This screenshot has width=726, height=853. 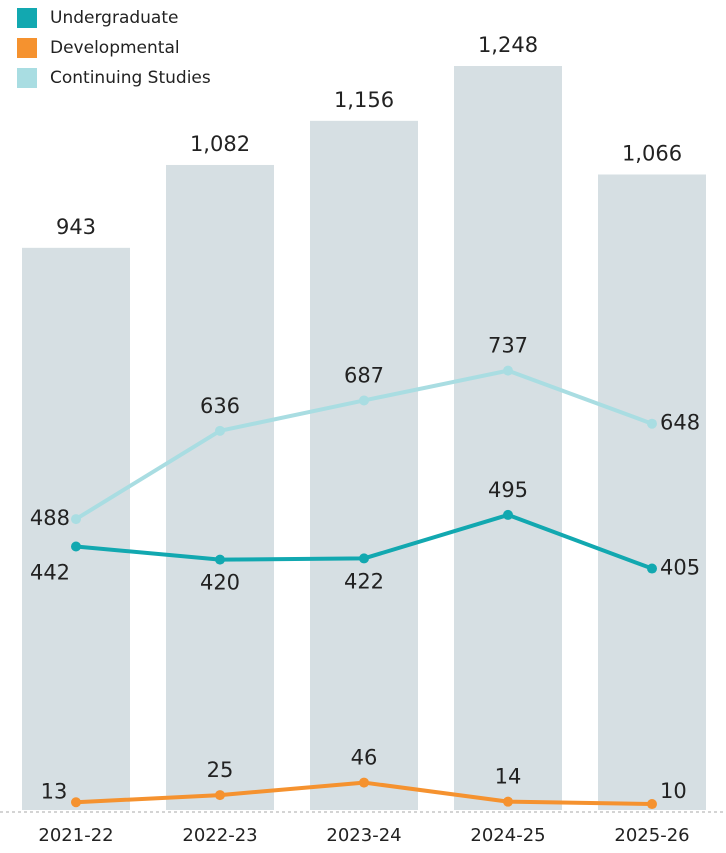 What do you see at coordinates (680, 423) in the screenshot?
I see `point-label: 648` at bounding box center [680, 423].